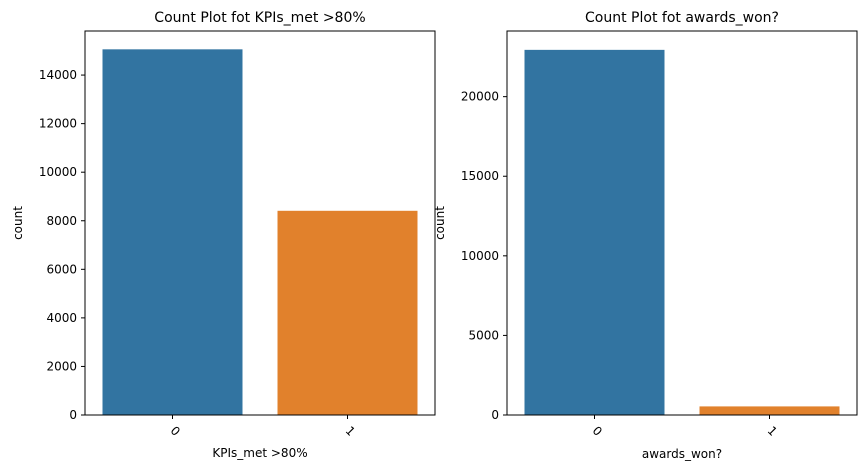 The width and height of the screenshot is (868, 470). Describe the element at coordinates (259, 453) in the screenshot. I see `x-axis-label: KPIs_met >80%` at that location.